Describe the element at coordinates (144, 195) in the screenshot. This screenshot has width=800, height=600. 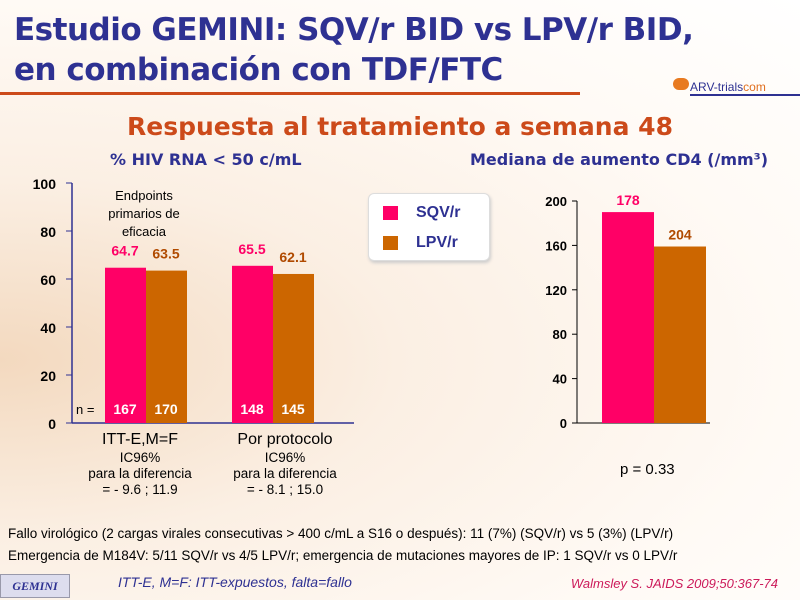
I see `annotation: Endpoints` at that location.